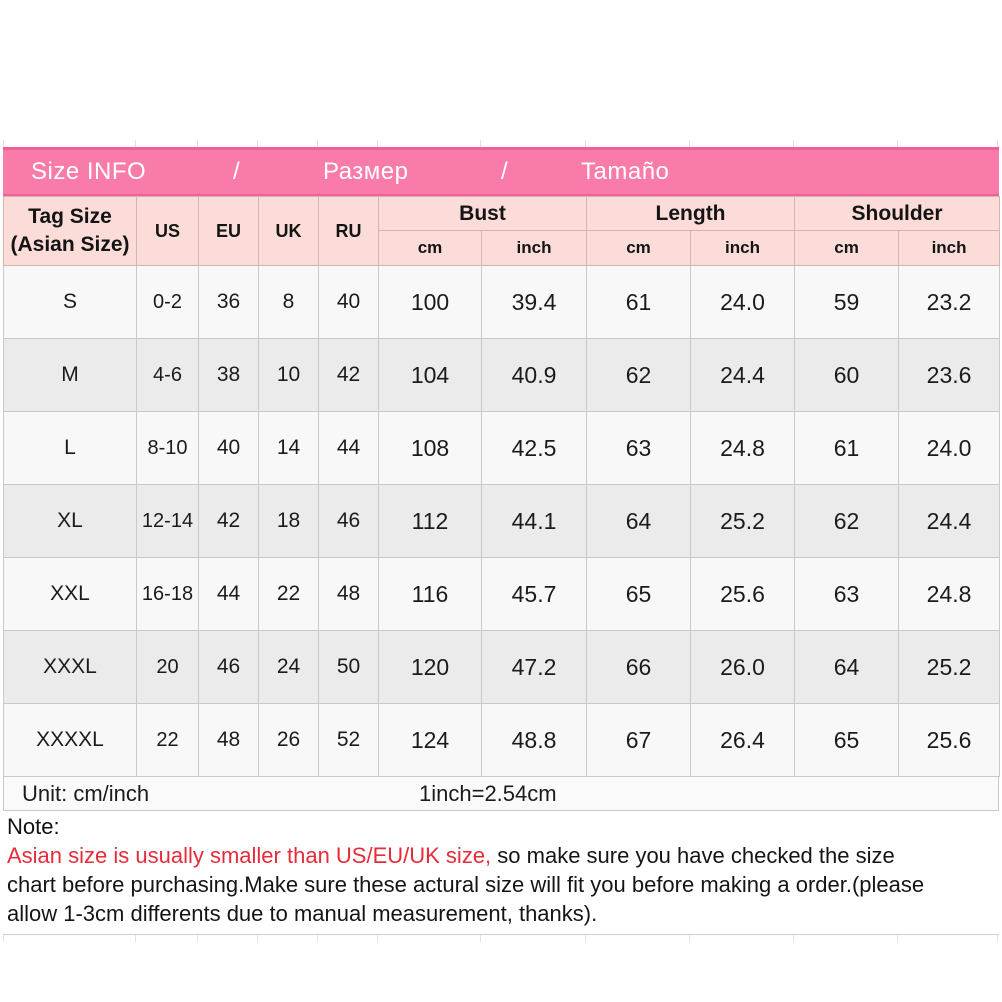  What do you see at coordinates (288, 521) in the screenshot?
I see `cell-uk: 18` at bounding box center [288, 521].